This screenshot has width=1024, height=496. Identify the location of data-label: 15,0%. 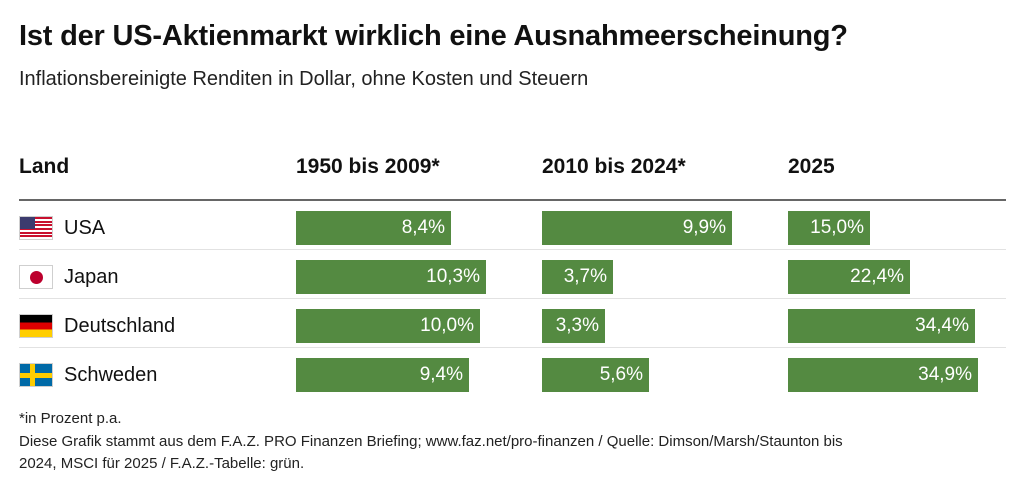
(837, 227).